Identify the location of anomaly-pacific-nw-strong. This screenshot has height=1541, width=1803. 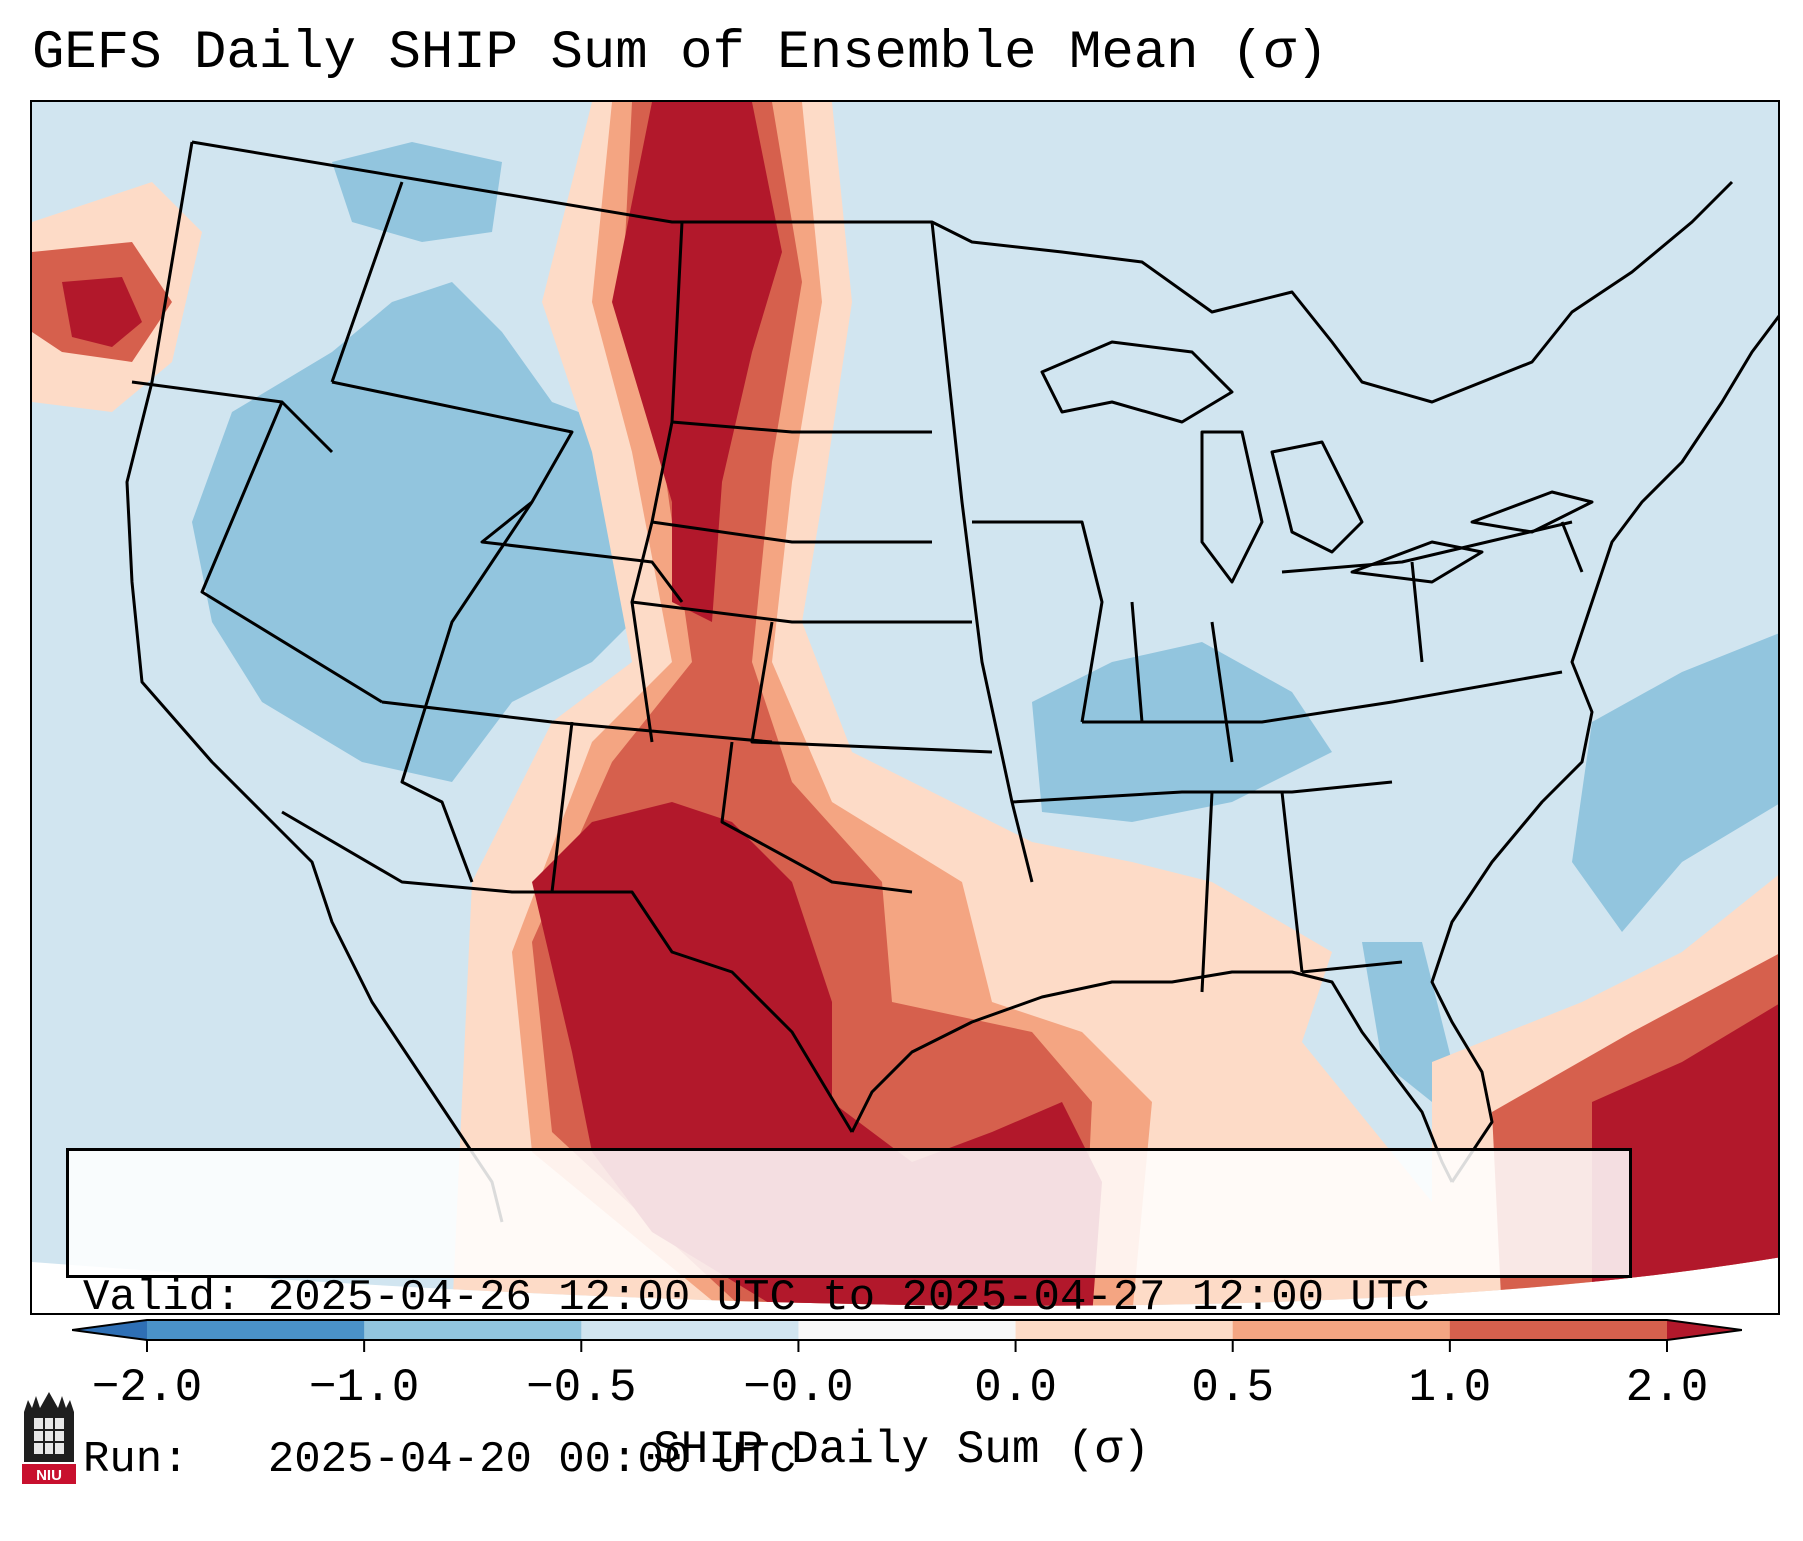
(102, 312).